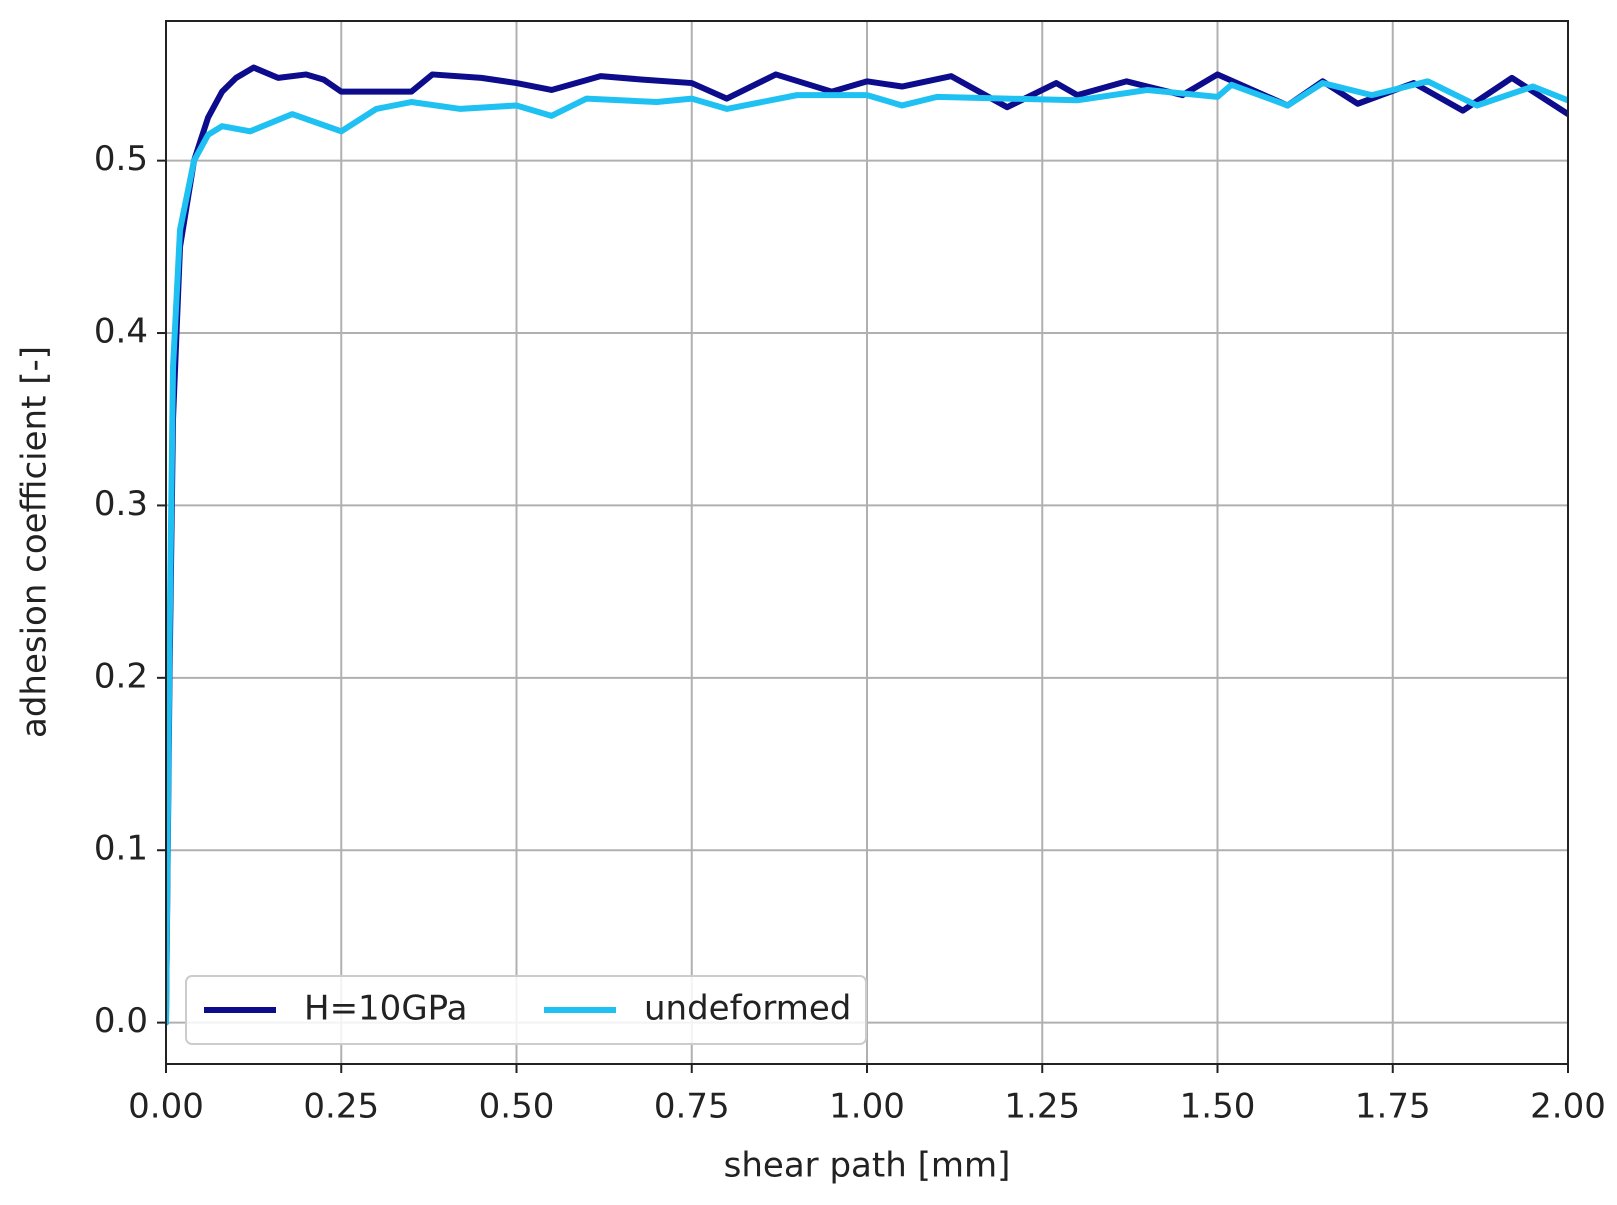 The image size is (1617, 1205). I want to click on x-tick-label: 0.00, so click(166, 1107).